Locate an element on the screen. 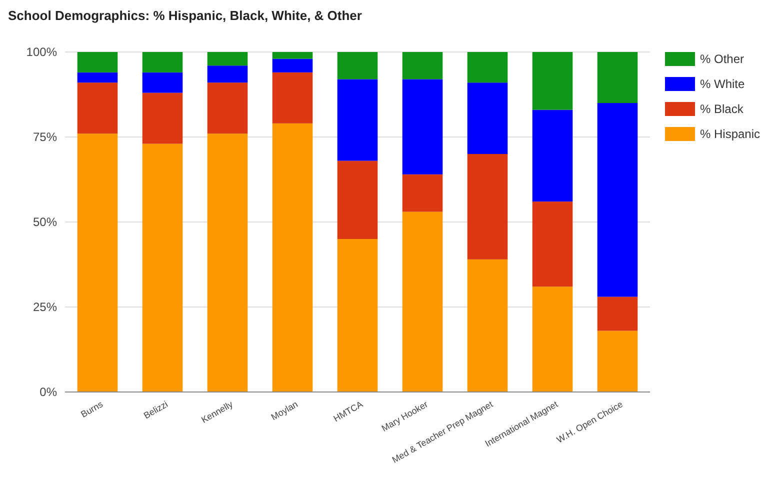 The image size is (783, 487). y-tick-label: 100% is located at coordinates (42, 52).